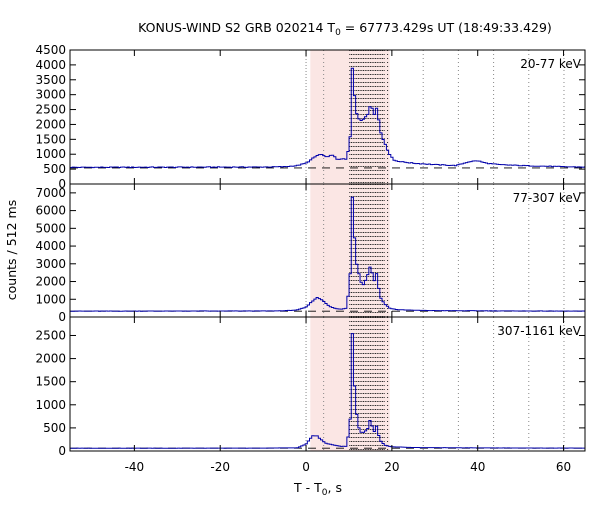  Describe the element at coordinates (50, 193) in the screenshot. I see `y-tick-label: 7000` at that location.